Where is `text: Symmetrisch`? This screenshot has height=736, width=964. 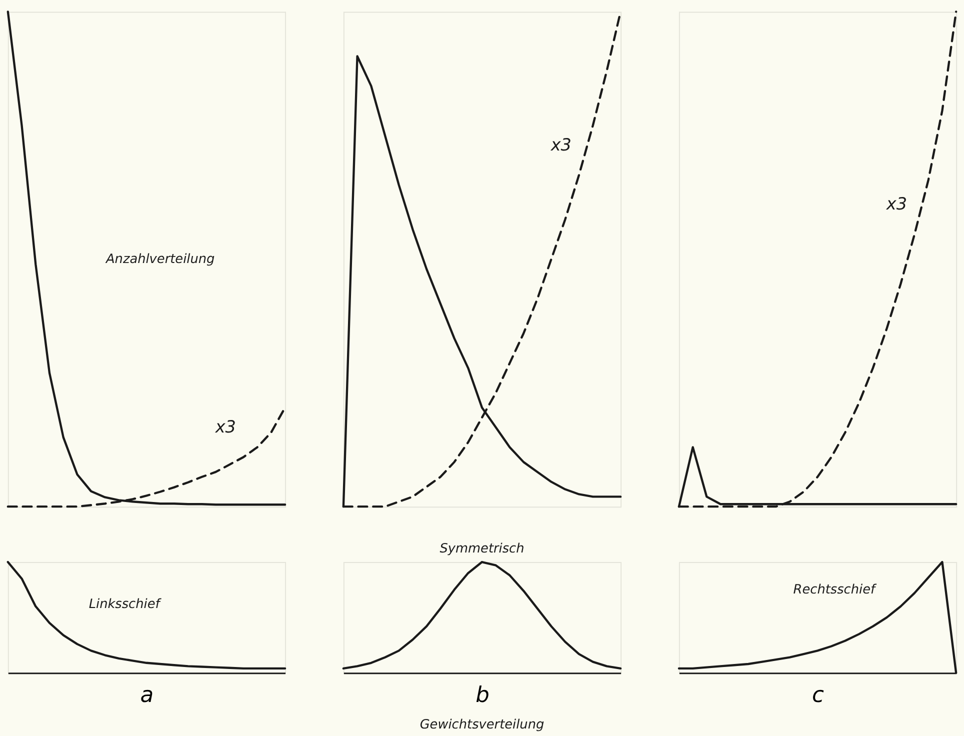 text: Symmetrisch is located at coordinates (482, 549).